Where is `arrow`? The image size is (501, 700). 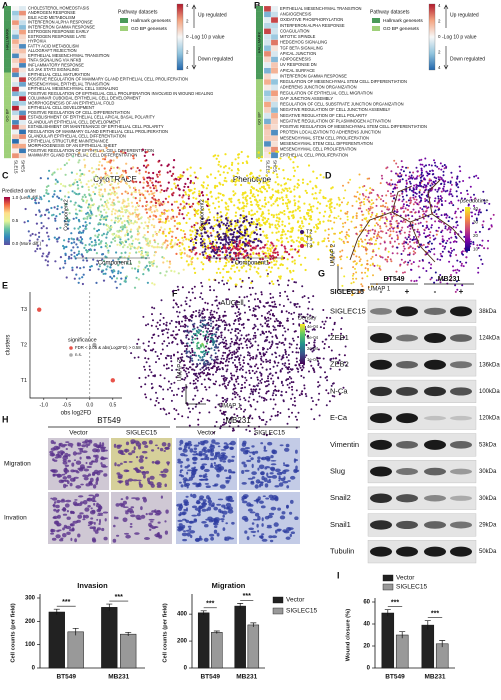
arrow is located at coordinates (446, 37).